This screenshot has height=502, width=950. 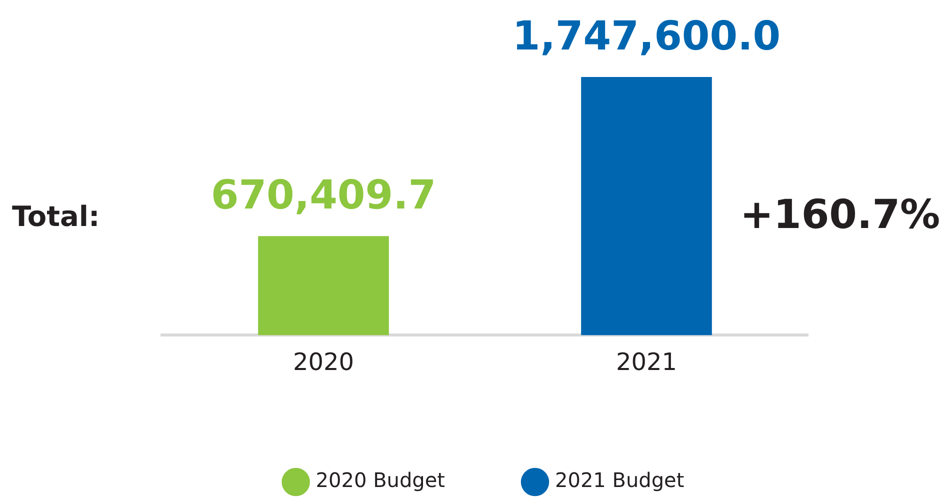 I want to click on data-label: 670,409.7, so click(x=323, y=195).